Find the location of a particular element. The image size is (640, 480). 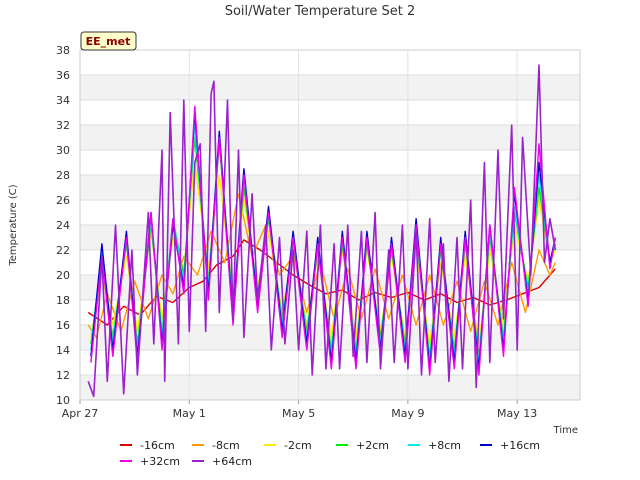

legend-label: +32cm is located at coordinates (160, 461).